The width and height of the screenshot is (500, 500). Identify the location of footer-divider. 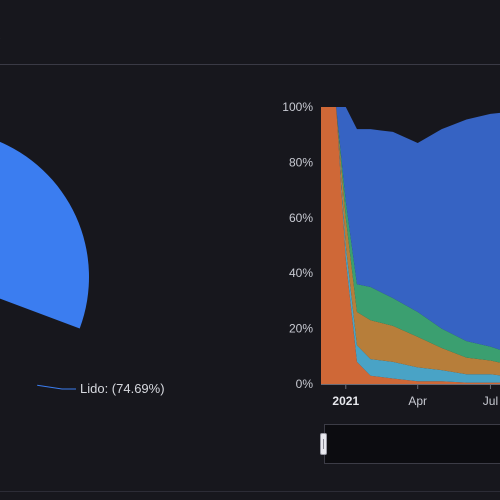
(250, 491).